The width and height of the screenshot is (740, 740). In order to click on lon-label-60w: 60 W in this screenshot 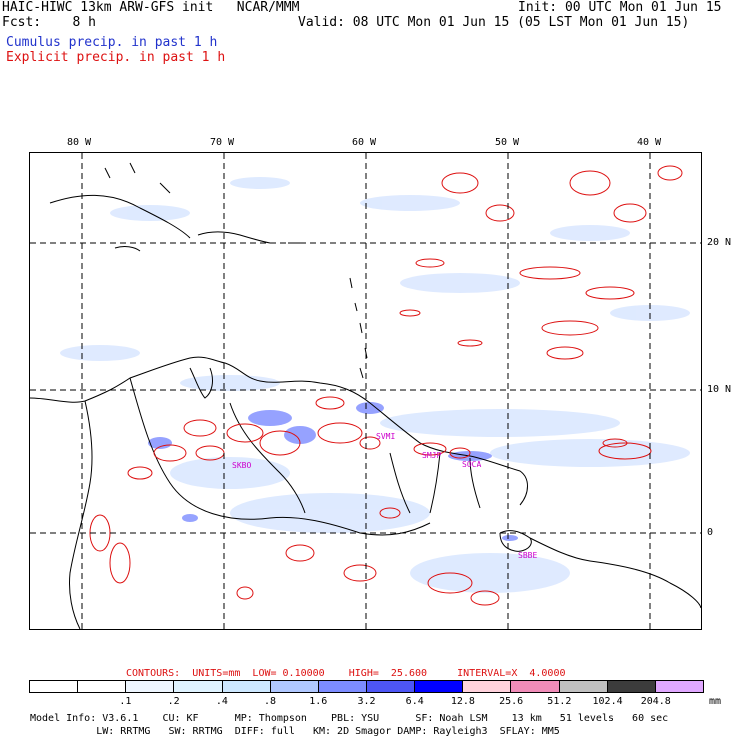, I will do `click(364, 142)`.